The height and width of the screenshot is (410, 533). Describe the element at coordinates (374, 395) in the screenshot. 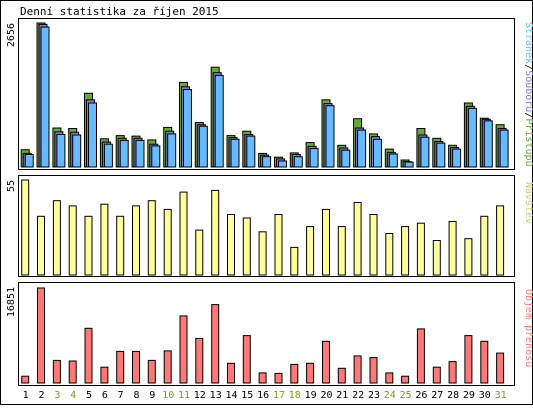

I see `day-label-23: 23` at that location.